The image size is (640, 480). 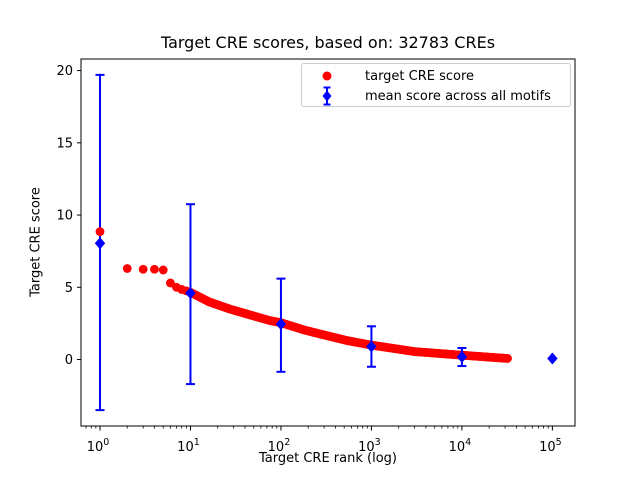 What do you see at coordinates (69, 360) in the screenshot?
I see `svg-text: 0` at bounding box center [69, 360].